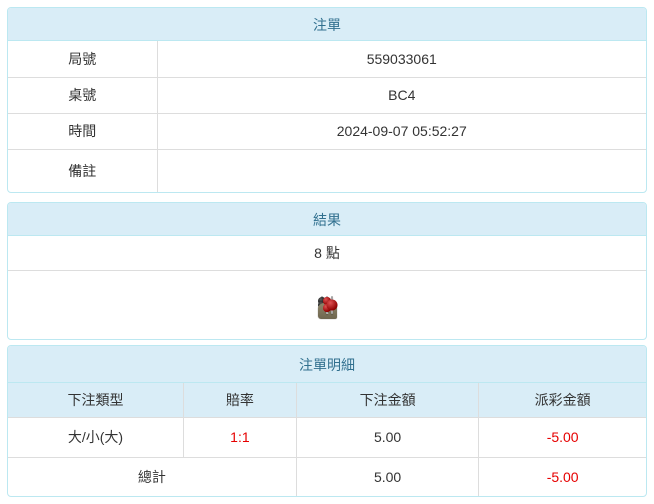 This screenshot has width=654, height=504. I want to click on dice-row: i, so click(327, 304).